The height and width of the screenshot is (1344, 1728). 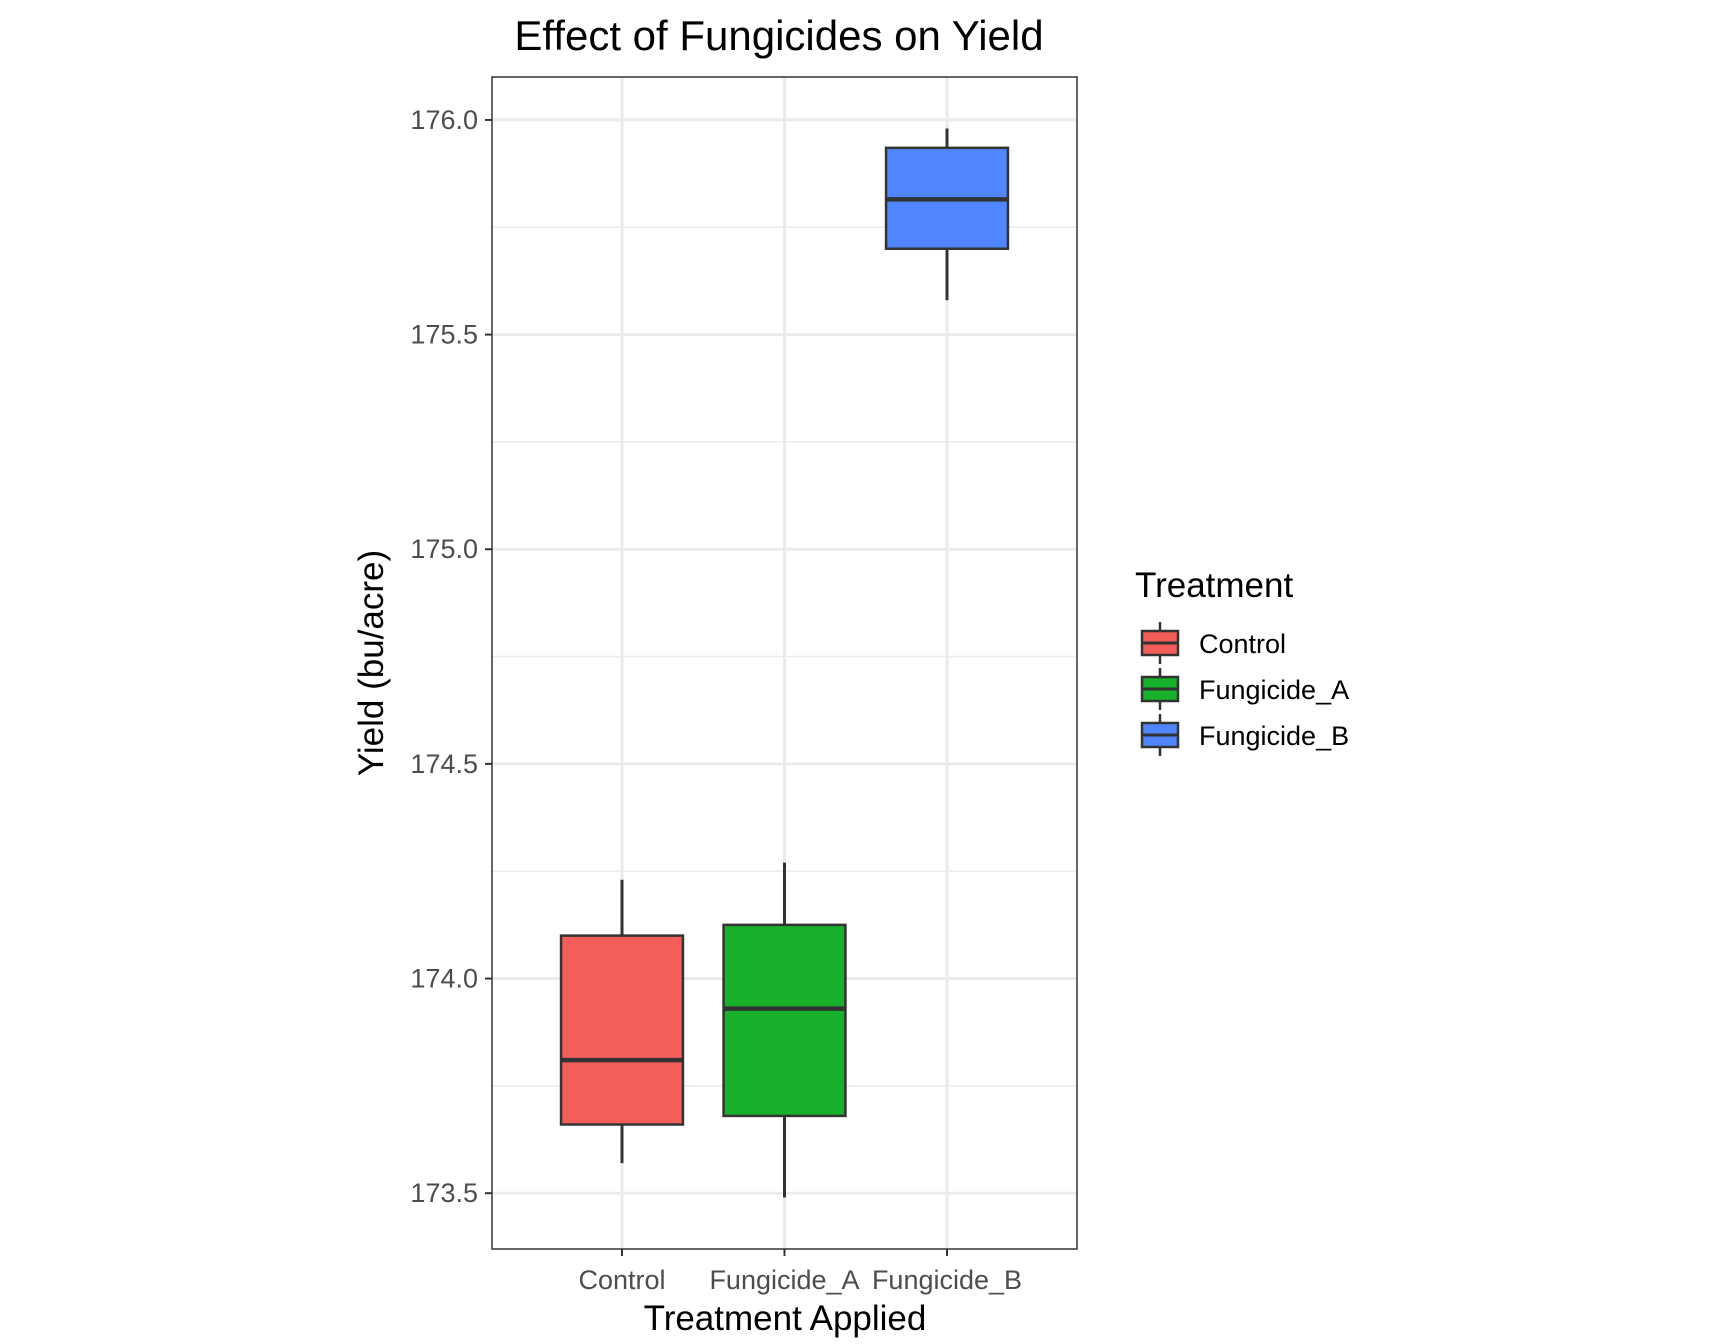 I want to click on legend: Treatment Control Fungicide_A Fungicide_B, so click(x=1242, y=661).